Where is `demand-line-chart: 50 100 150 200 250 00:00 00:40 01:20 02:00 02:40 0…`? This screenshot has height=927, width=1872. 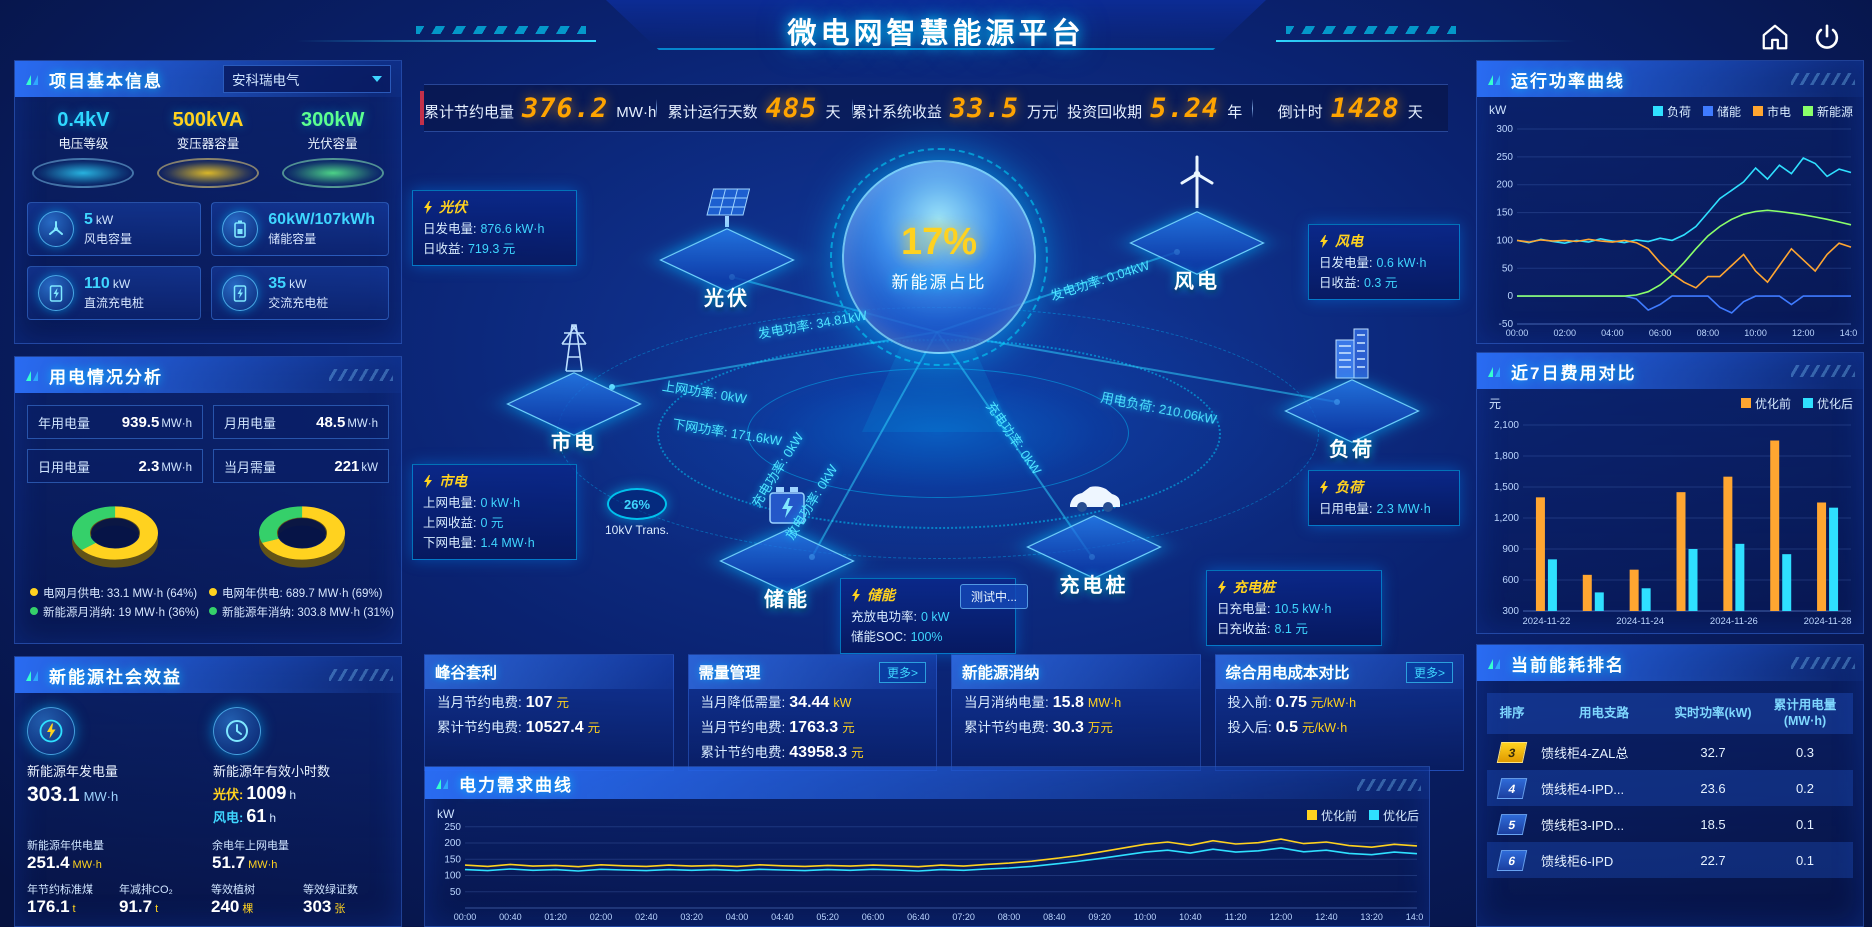 demand-line-chart: 50 100 150 200 250 00:00 00:40 01:20 02:00 02:40 0… is located at coordinates (929, 867).